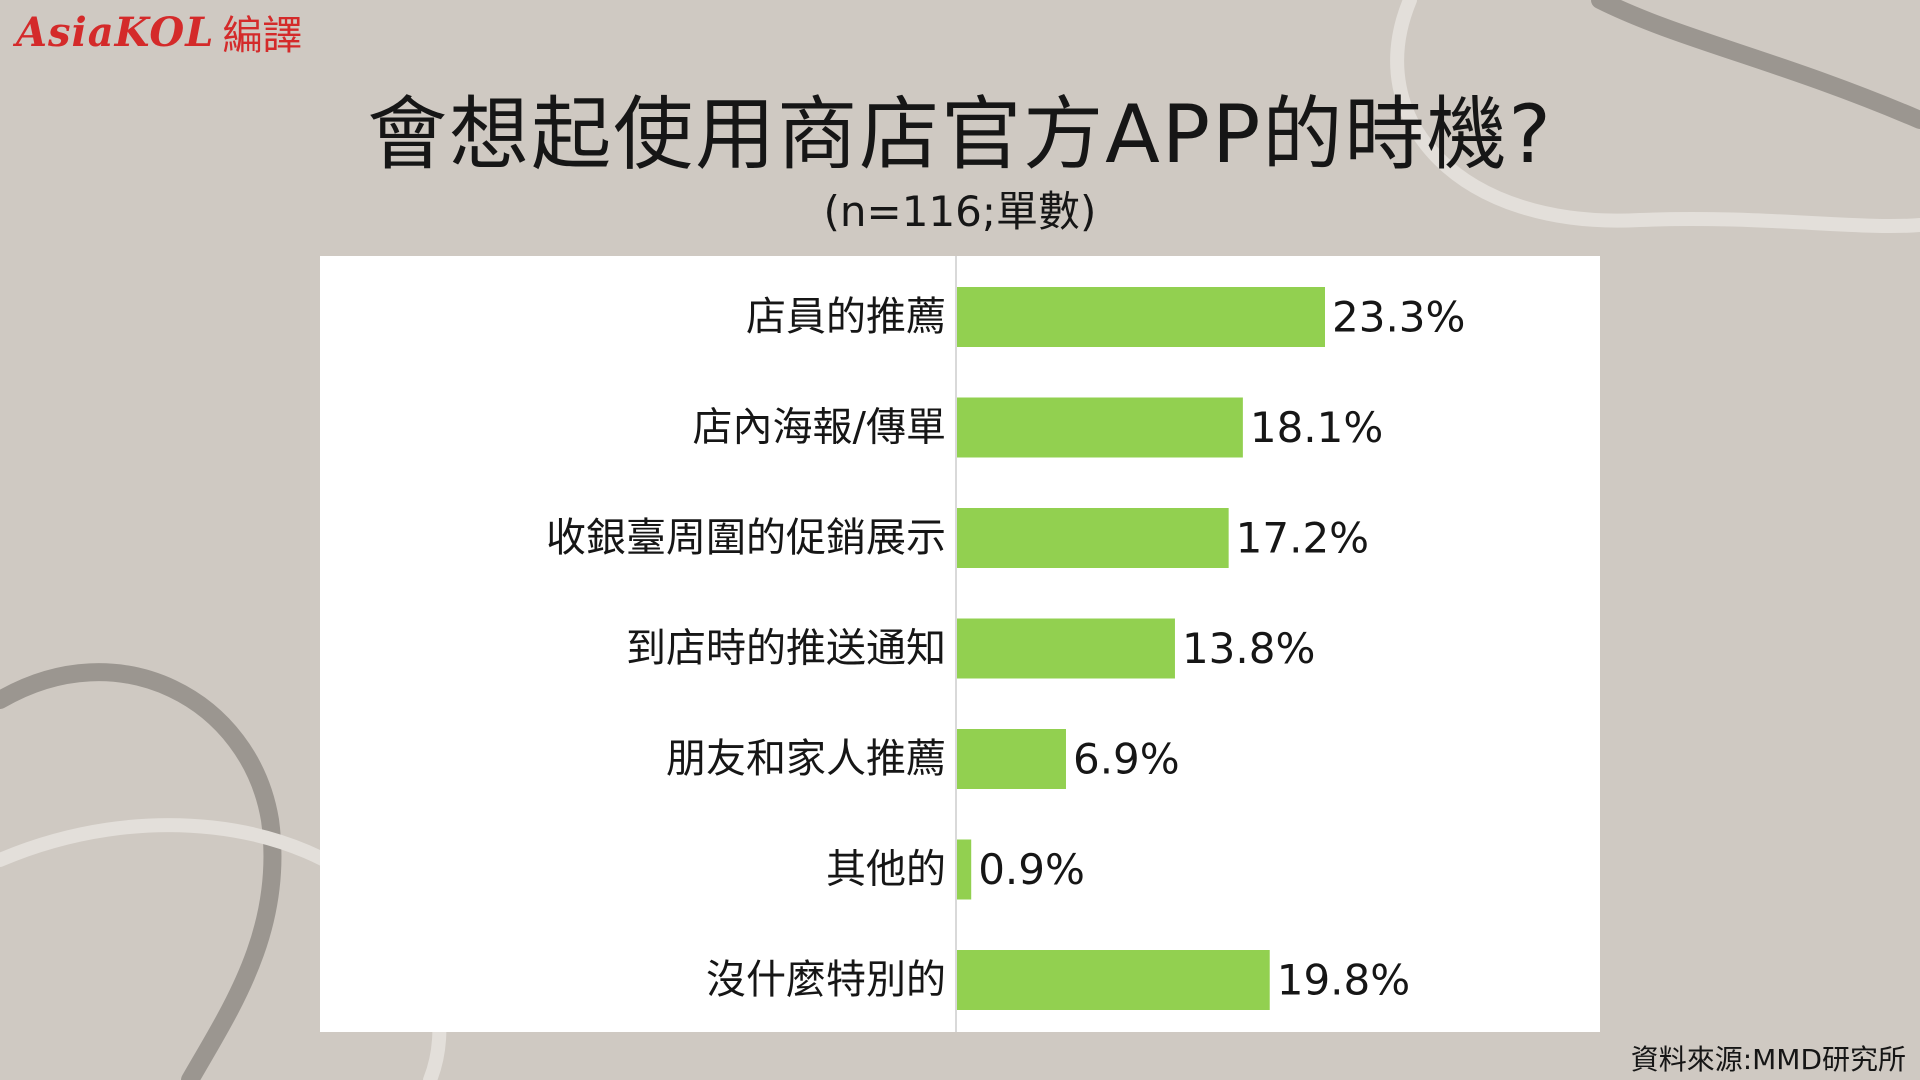 The height and width of the screenshot is (1080, 1920). Describe the element at coordinates (960, 134) in the screenshot. I see `chart-title: 會想起使用商店官方APP的時機?` at that location.